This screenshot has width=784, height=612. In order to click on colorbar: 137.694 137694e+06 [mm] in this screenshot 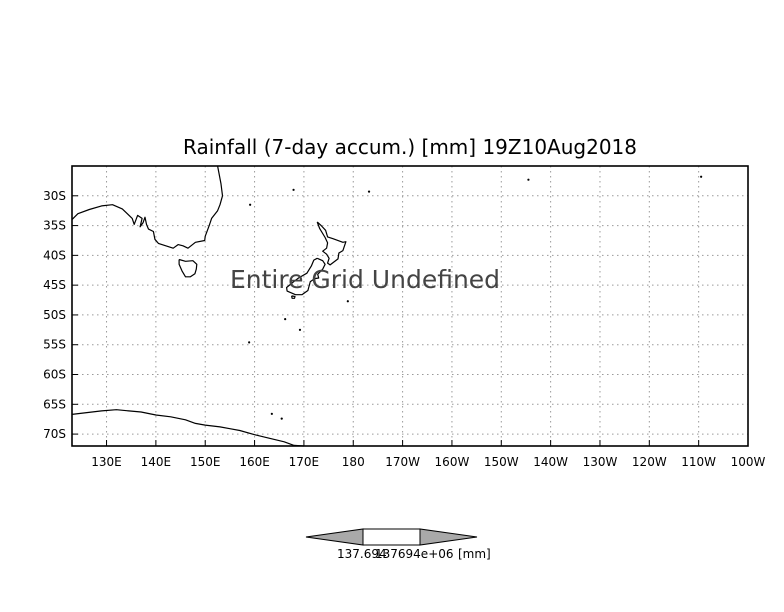, I will do `click(398, 544)`.